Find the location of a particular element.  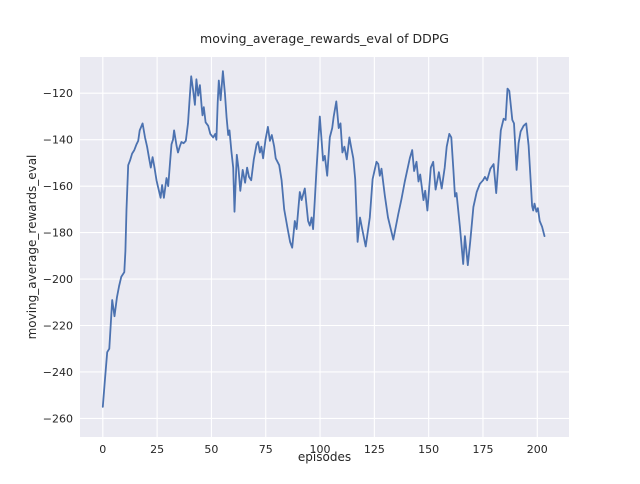

x-tick-label: 50 is located at coordinates (211, 449).